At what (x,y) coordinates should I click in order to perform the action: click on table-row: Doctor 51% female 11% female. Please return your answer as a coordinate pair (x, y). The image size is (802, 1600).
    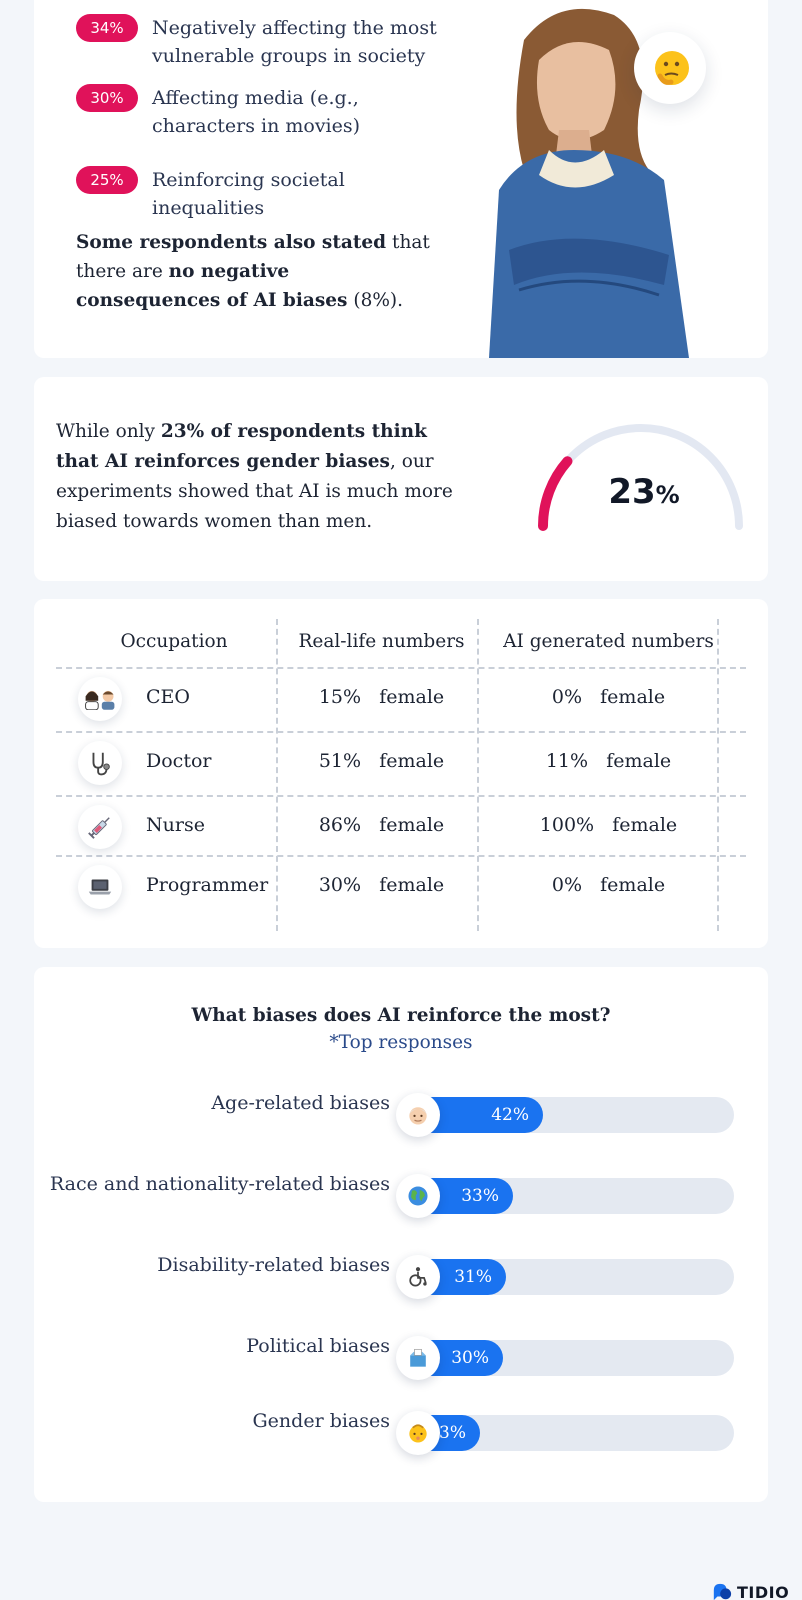
    Looking at the image, I should click on (401, 763).